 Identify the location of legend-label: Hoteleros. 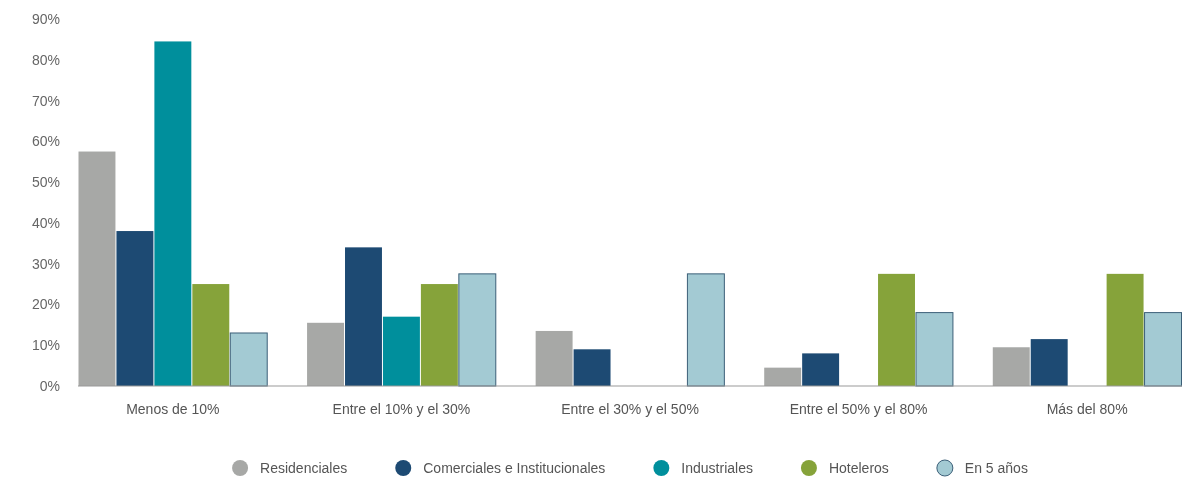
(858, 468).